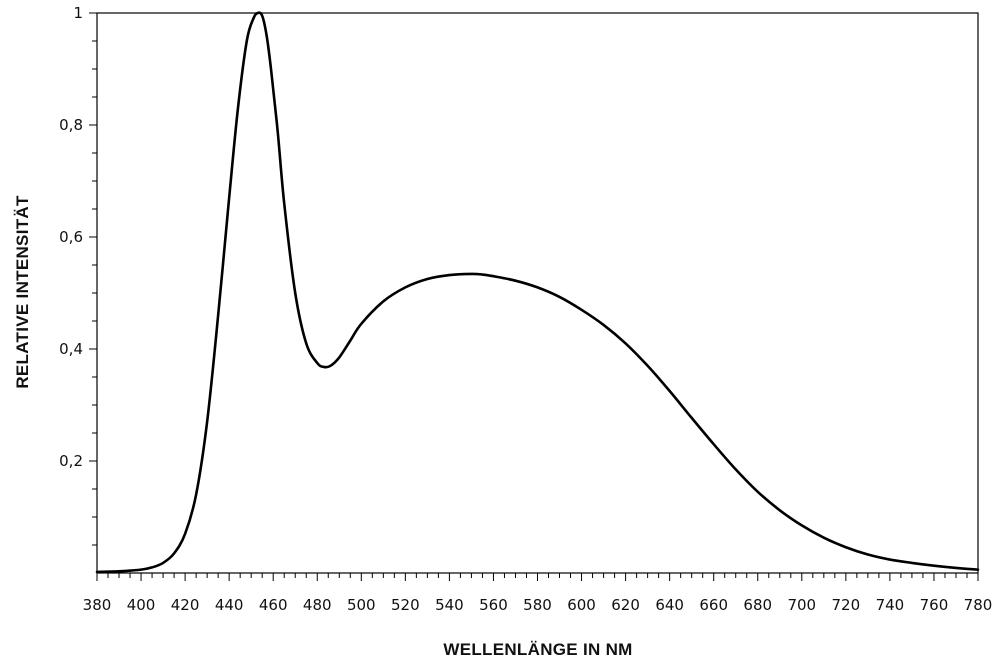  Describe the element at coordinates (537, 605) in the screenshot. I see `x-tick-label: 580` at that location.